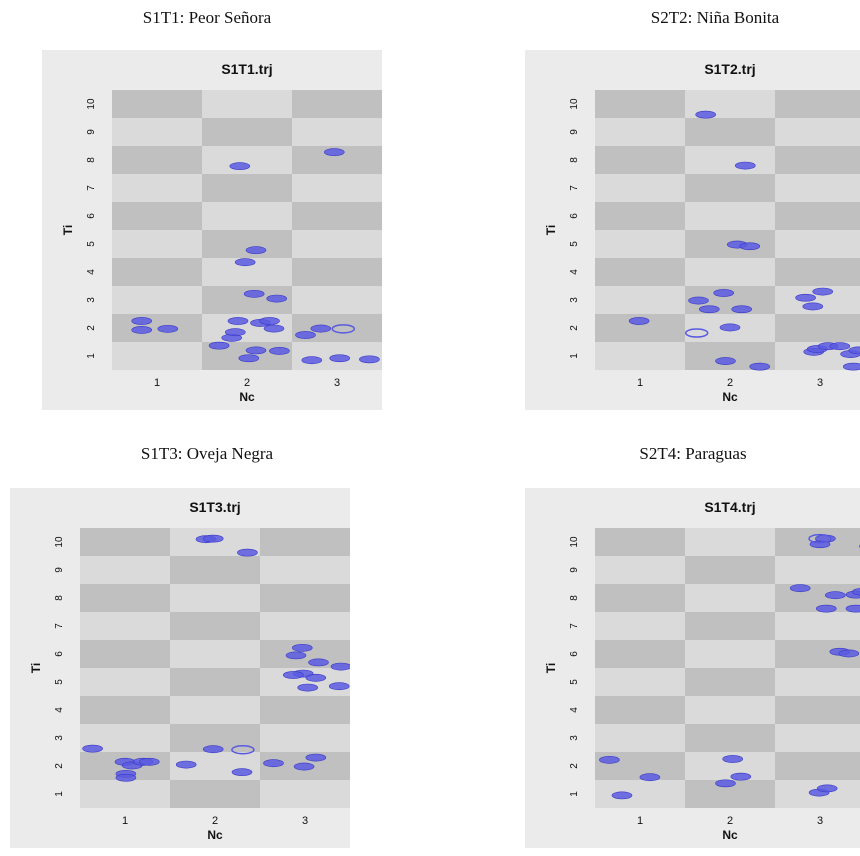 The image size is (860, 856). I want to click on chart-caption: S1T1: Peor Señora, so click(207, 17).